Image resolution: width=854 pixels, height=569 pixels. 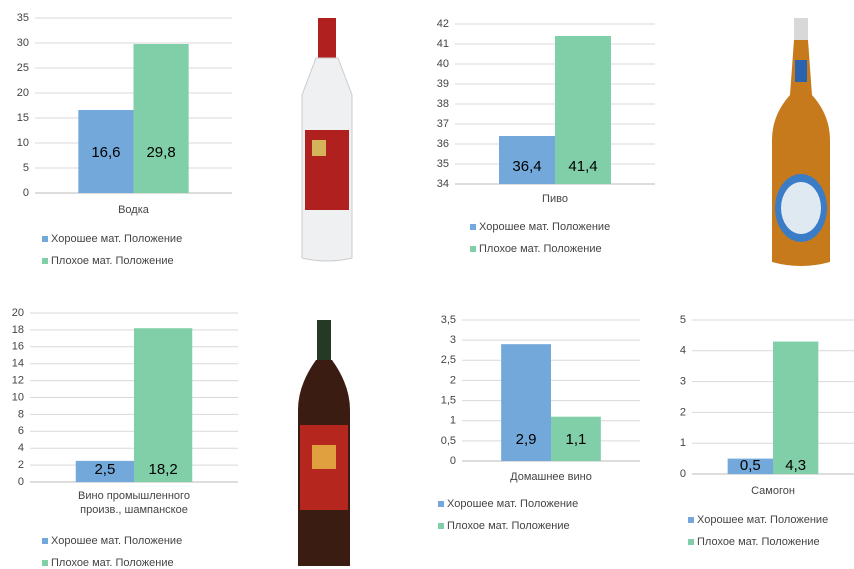 I want to click on y-tick-label: 3,5, so click(x=448, y=320).